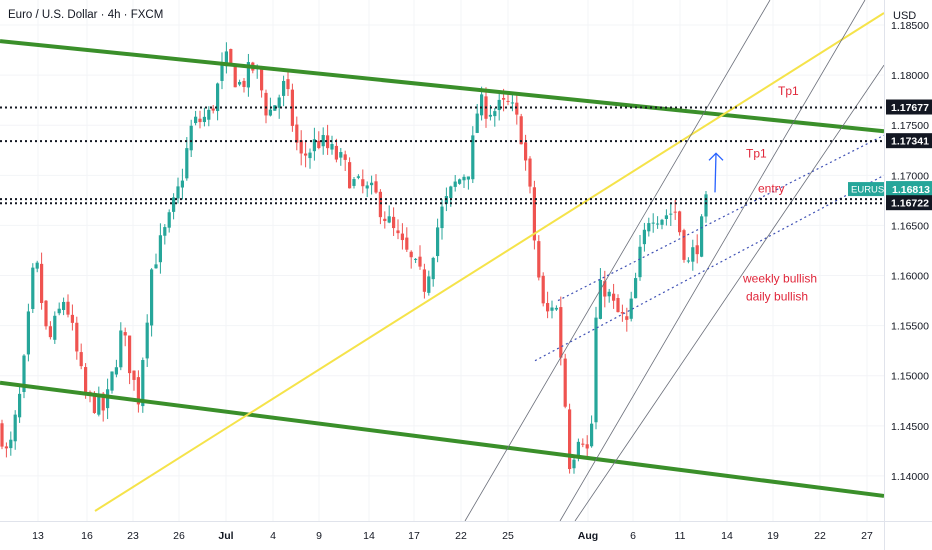  What do you see at coordinates (273, 536) in the screenshot?
I see `x-tick-label: 4` at bounding box center [273, 536].